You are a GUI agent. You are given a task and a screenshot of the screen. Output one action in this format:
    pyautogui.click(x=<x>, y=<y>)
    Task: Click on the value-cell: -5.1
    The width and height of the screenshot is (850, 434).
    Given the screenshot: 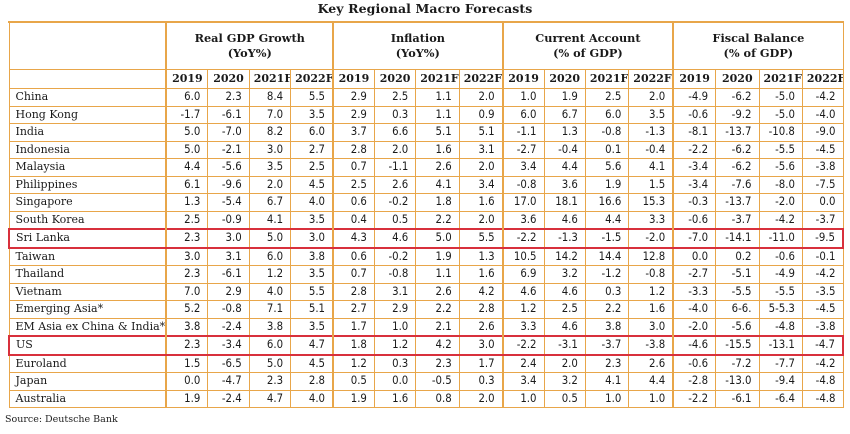 What is the action you would take?
    pyautogui.click(x=737, y=274)
    